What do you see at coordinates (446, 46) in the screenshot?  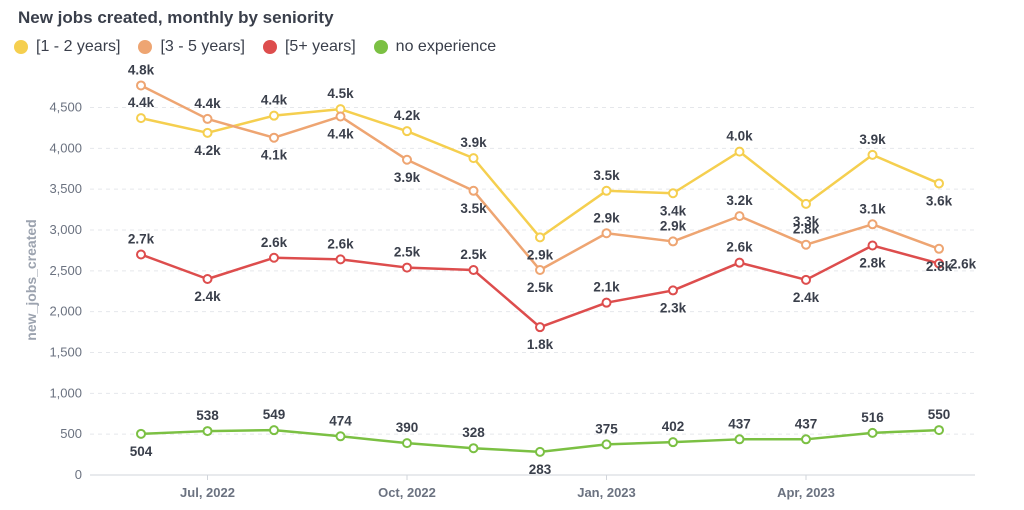 I see `legend-label: no experience` at bounding box center [446, 46].